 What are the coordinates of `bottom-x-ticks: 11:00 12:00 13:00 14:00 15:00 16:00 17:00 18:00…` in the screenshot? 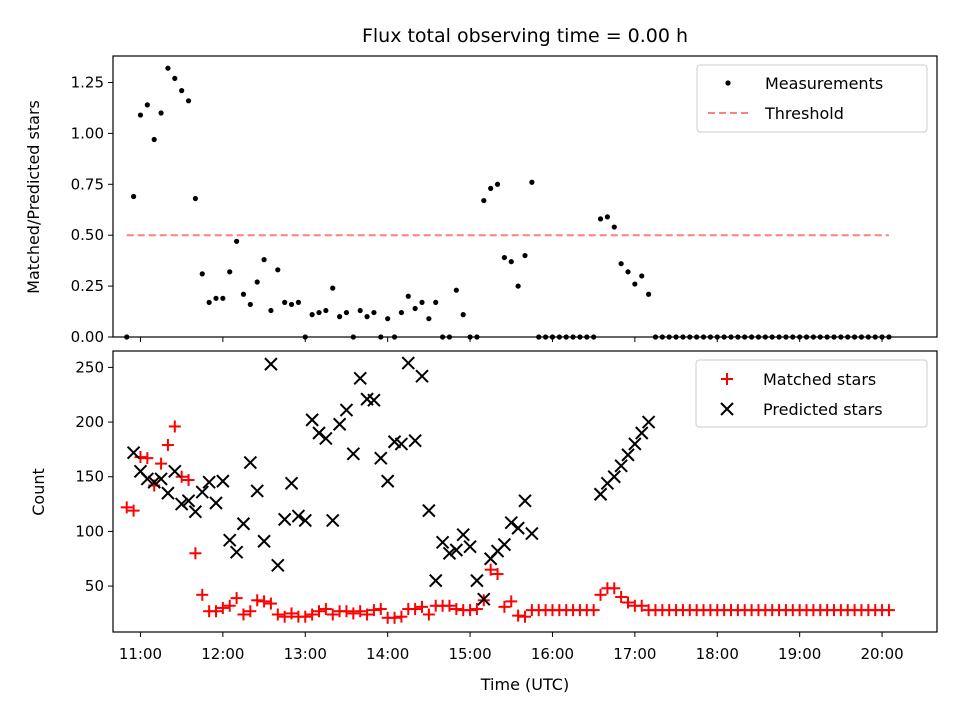 It's located at (511, 647).